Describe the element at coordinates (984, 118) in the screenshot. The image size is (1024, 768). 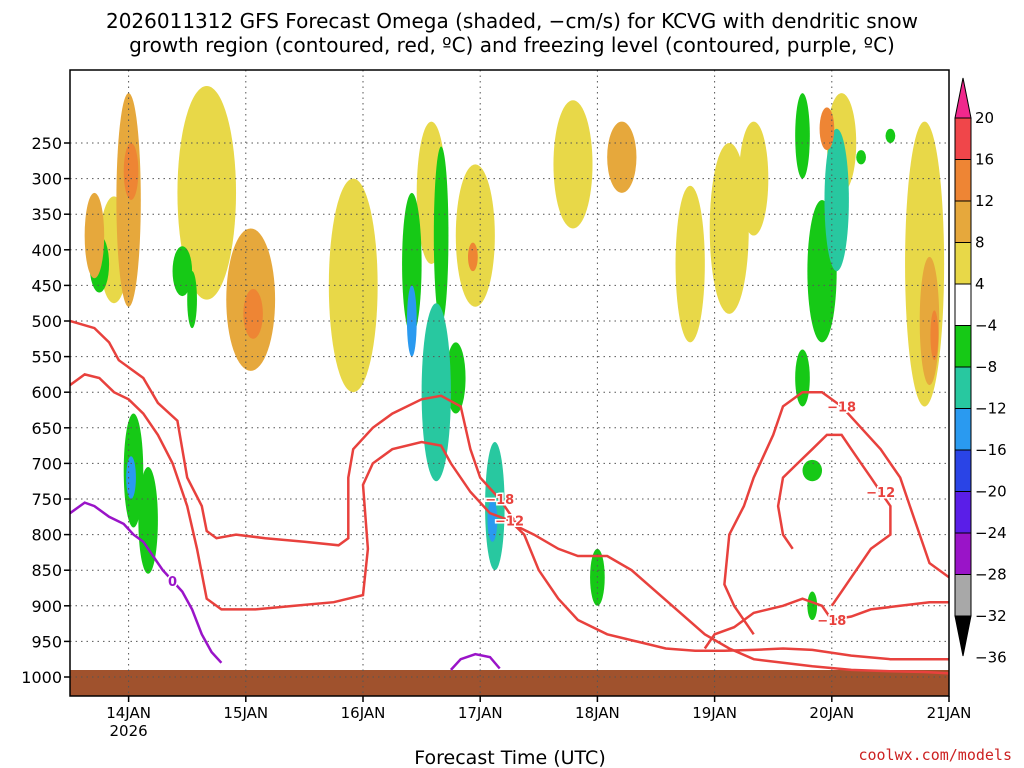
I see `colorbar-tick-label: 20` at that location.